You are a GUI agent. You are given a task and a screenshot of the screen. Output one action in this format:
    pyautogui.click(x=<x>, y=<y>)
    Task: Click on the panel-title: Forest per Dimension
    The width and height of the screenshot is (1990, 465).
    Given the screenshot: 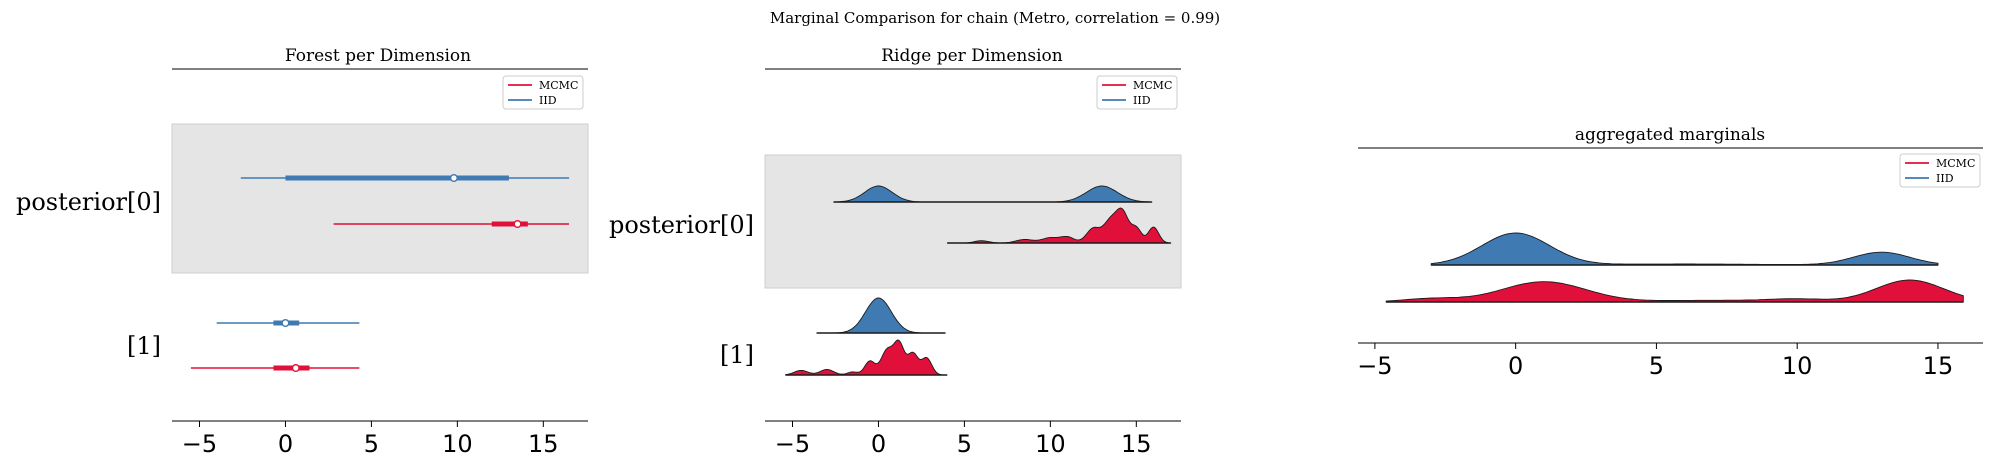 What is the action you would take?
    pyautogui.click(x=378, y=56)
    